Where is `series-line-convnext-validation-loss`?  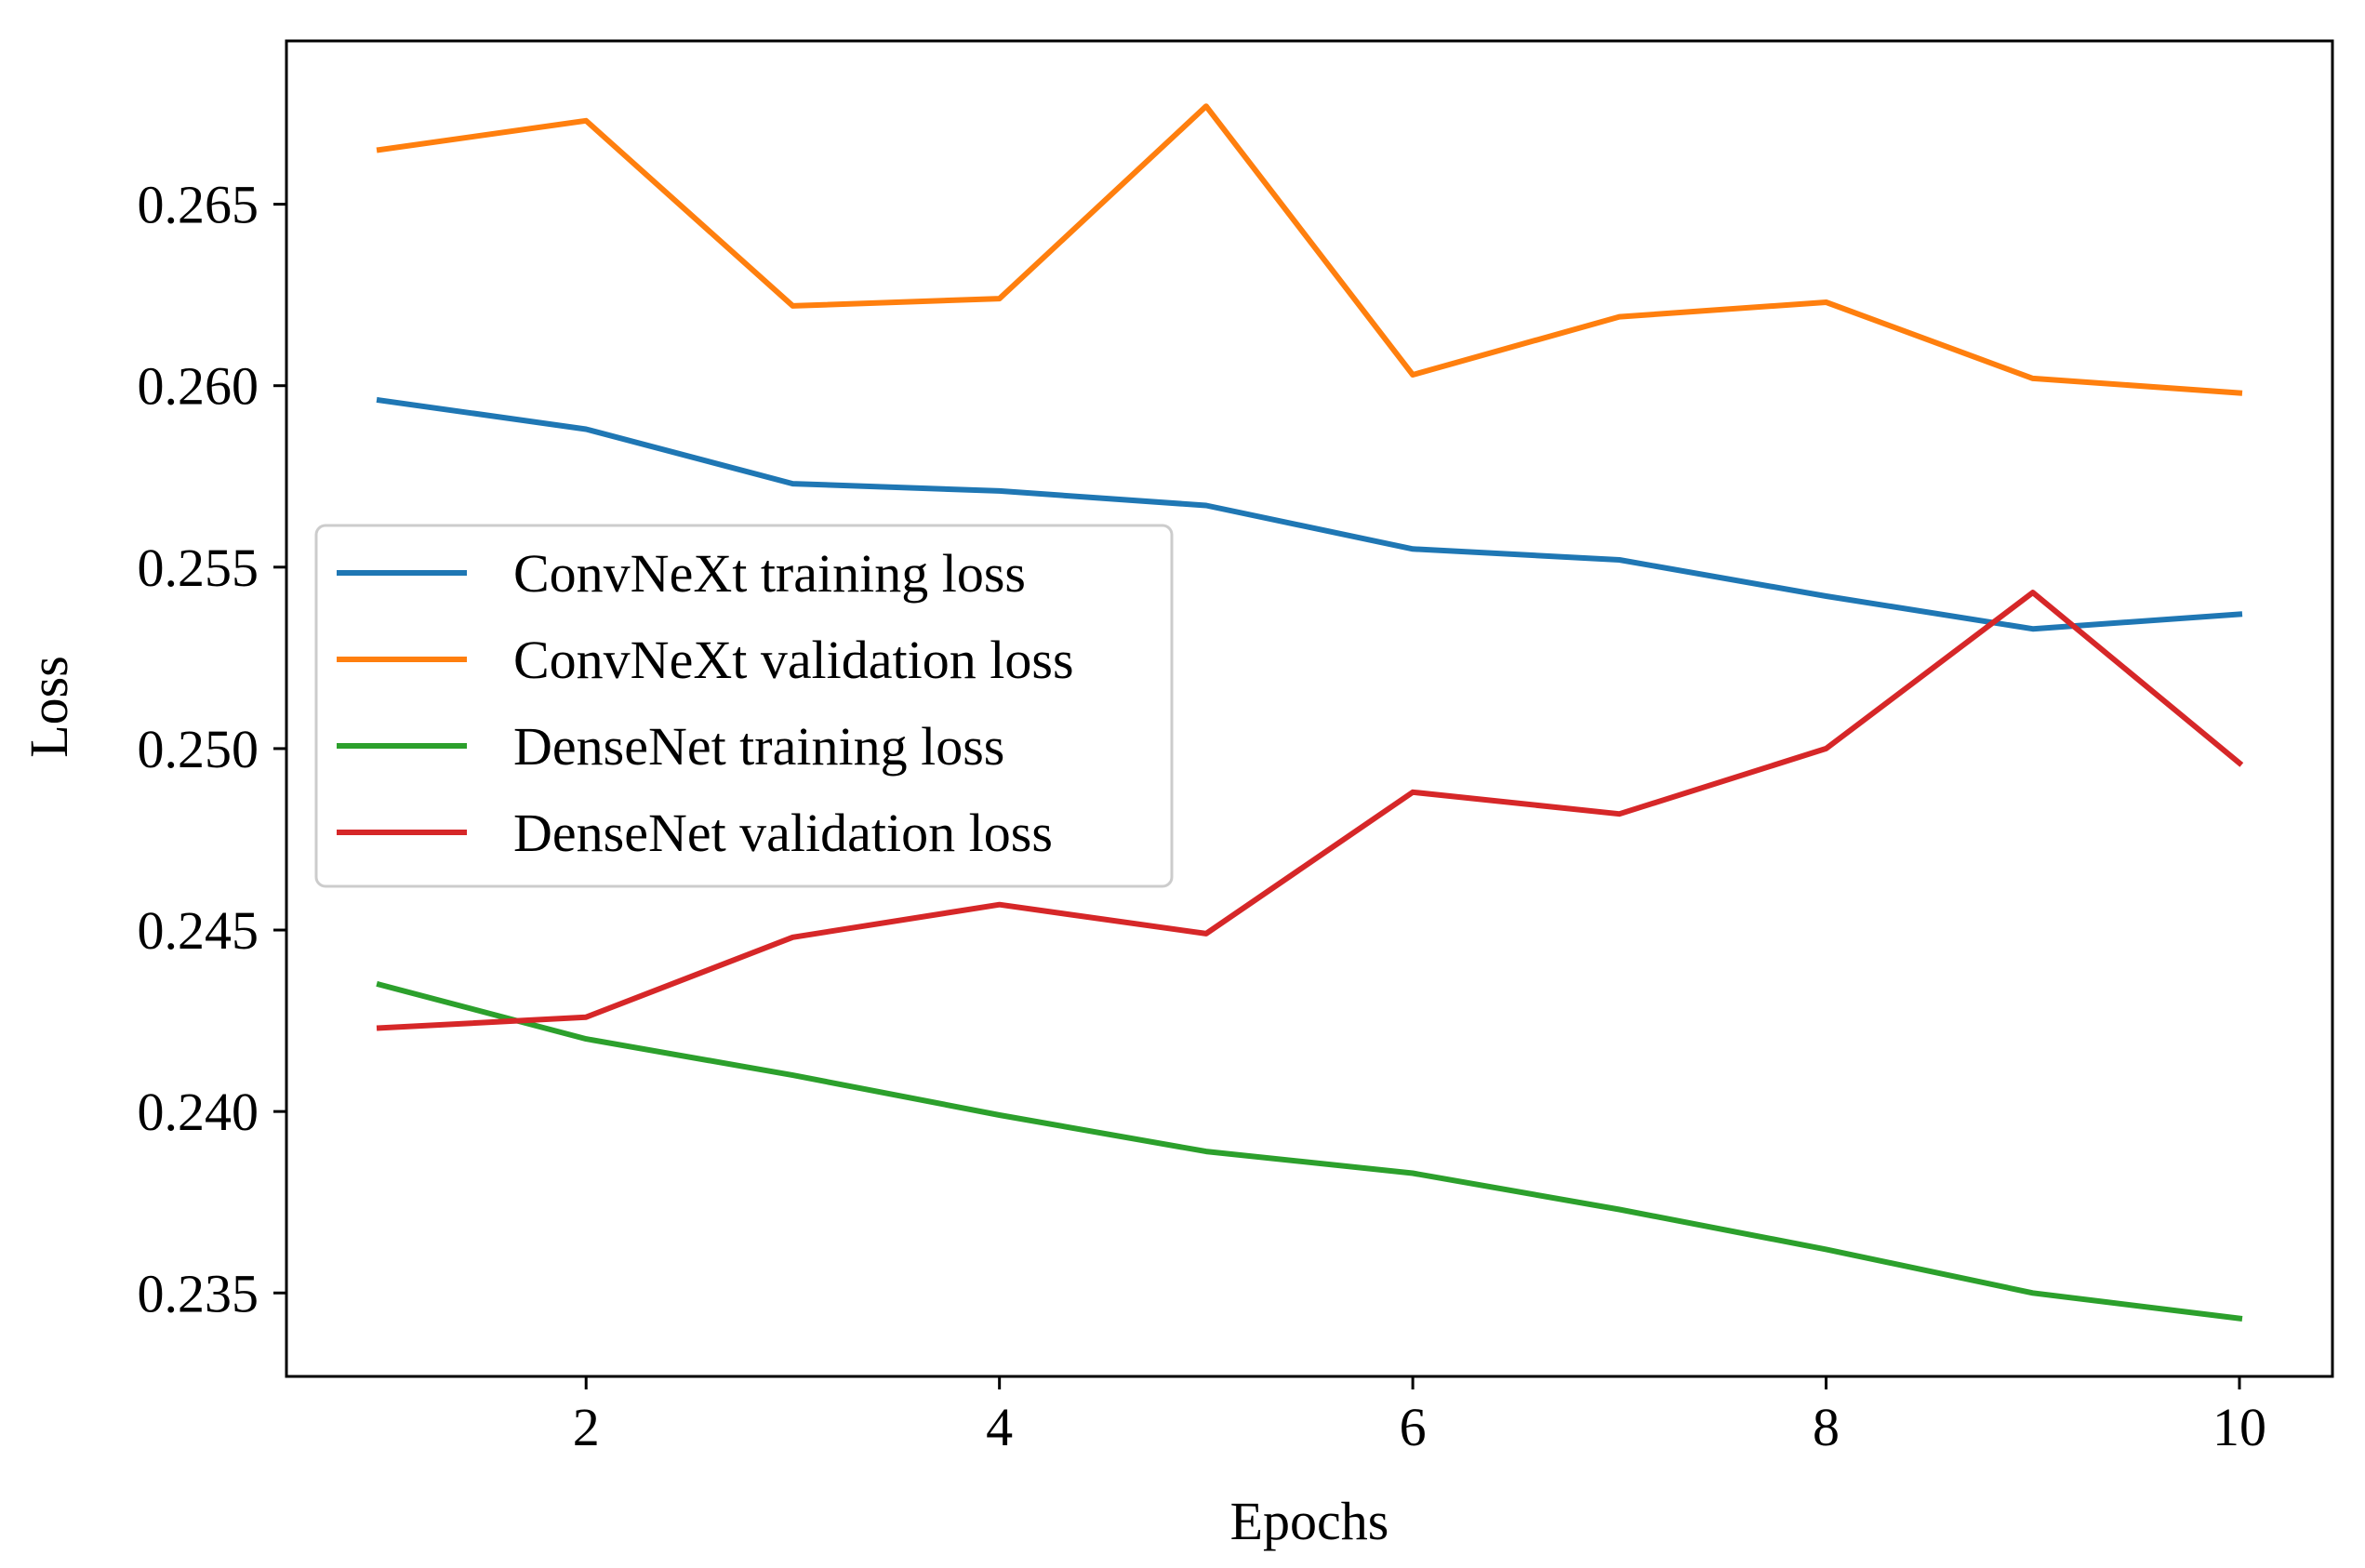
series-line-convnext-validation-loss is located at coordinates (1309, 249).